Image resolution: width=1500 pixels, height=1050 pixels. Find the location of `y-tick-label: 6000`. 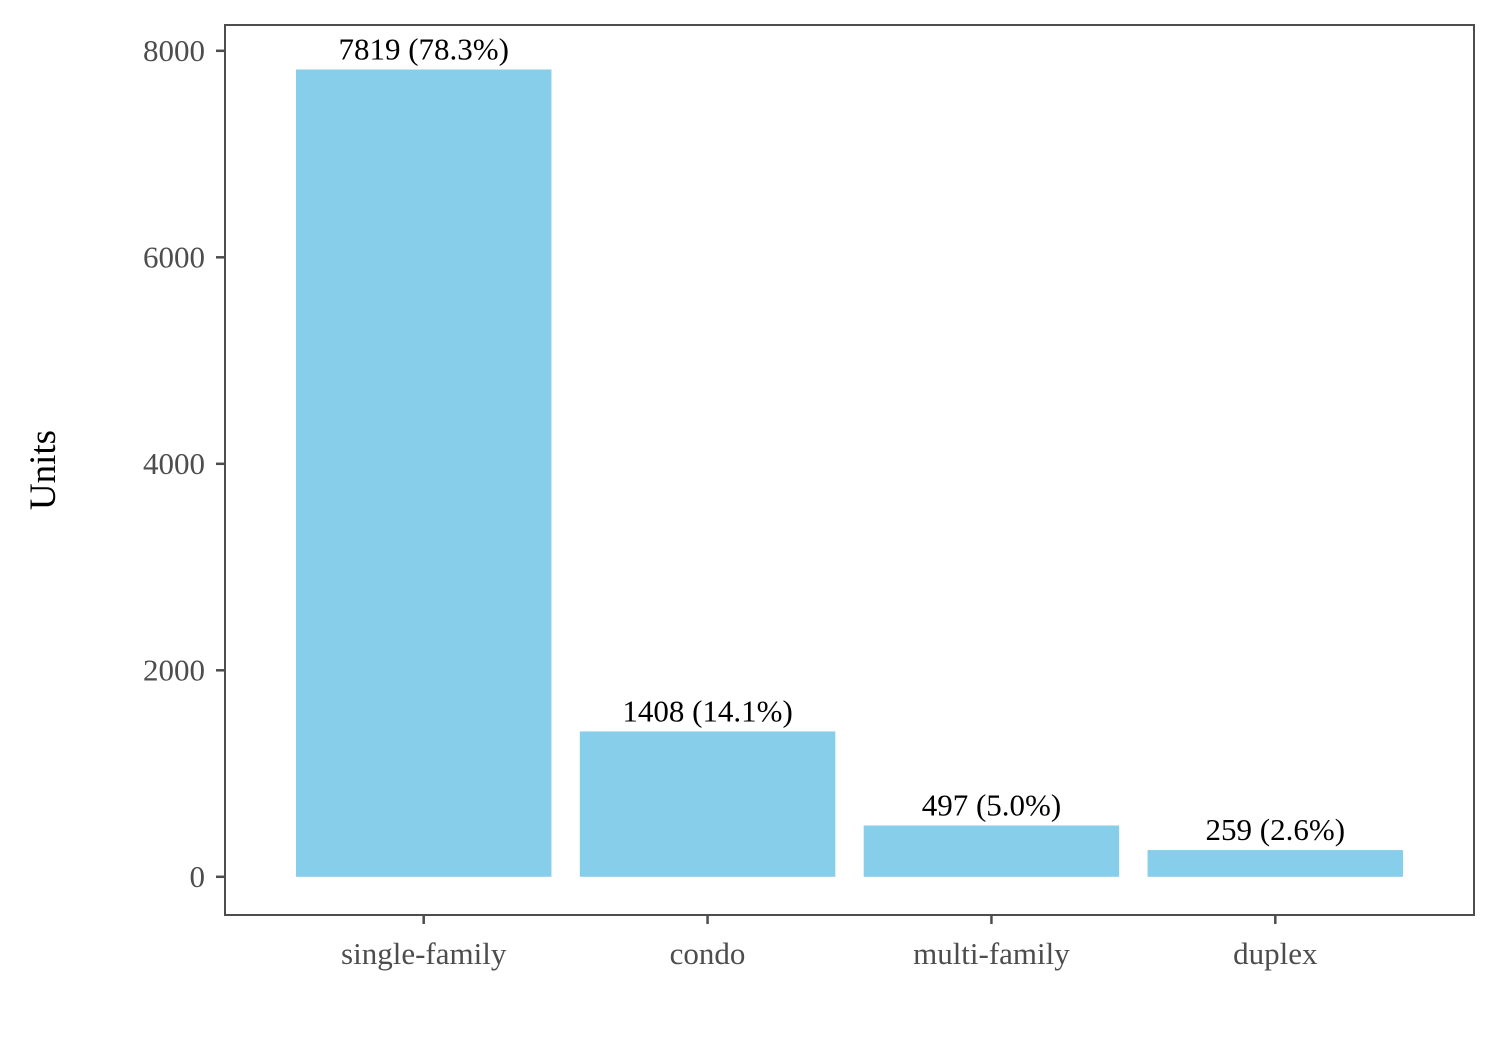

y-tick-label: 6000 is located at coordinates (174, 256).